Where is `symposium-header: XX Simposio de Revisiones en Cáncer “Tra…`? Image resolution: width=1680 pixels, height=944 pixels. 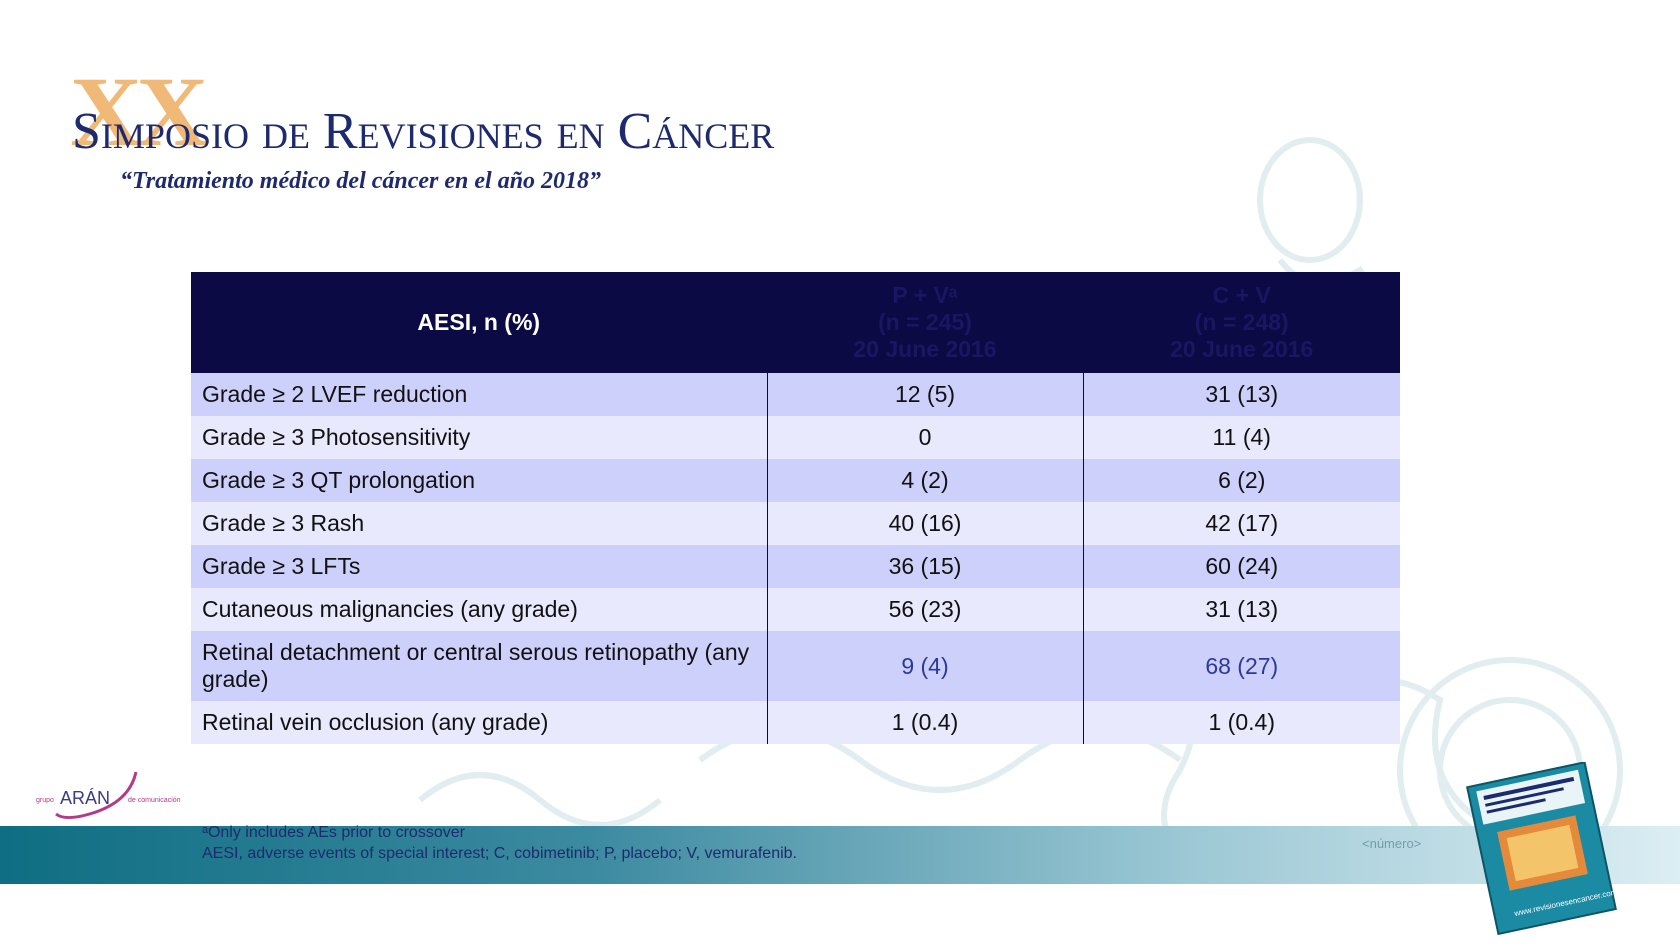 symposium-header: XX Simposio de Revisiones en Cáncer “Tra… is located at coordinates (422, 129).